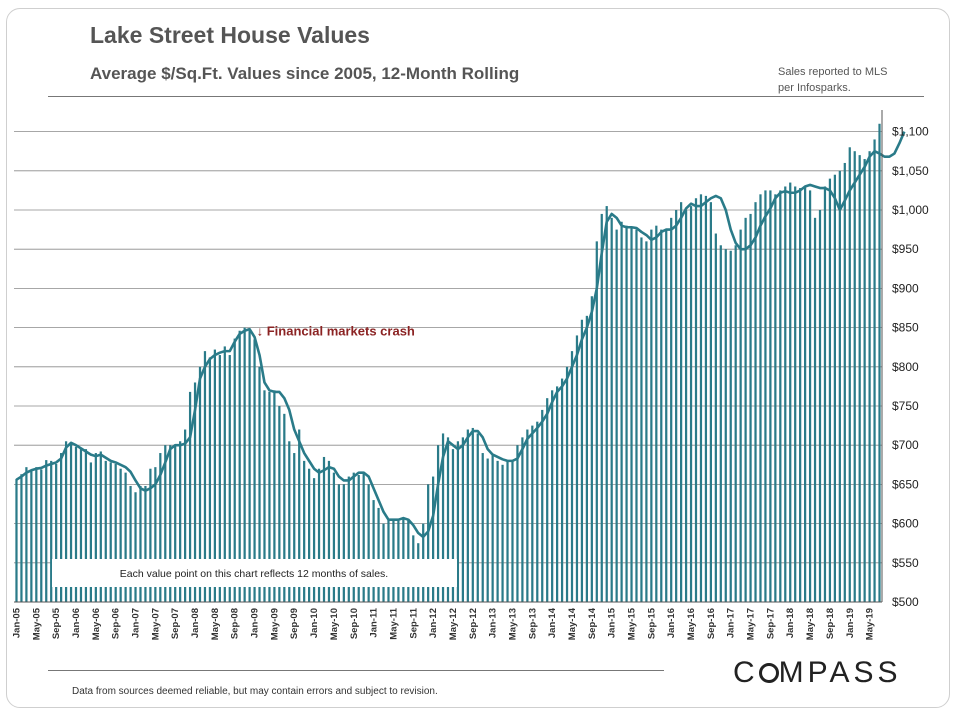 This screenshot has height=720, width=960. Describe the element at coordinates (473, 623) in the screenshot. I see `x-tick-label: Sep-12` at that location.